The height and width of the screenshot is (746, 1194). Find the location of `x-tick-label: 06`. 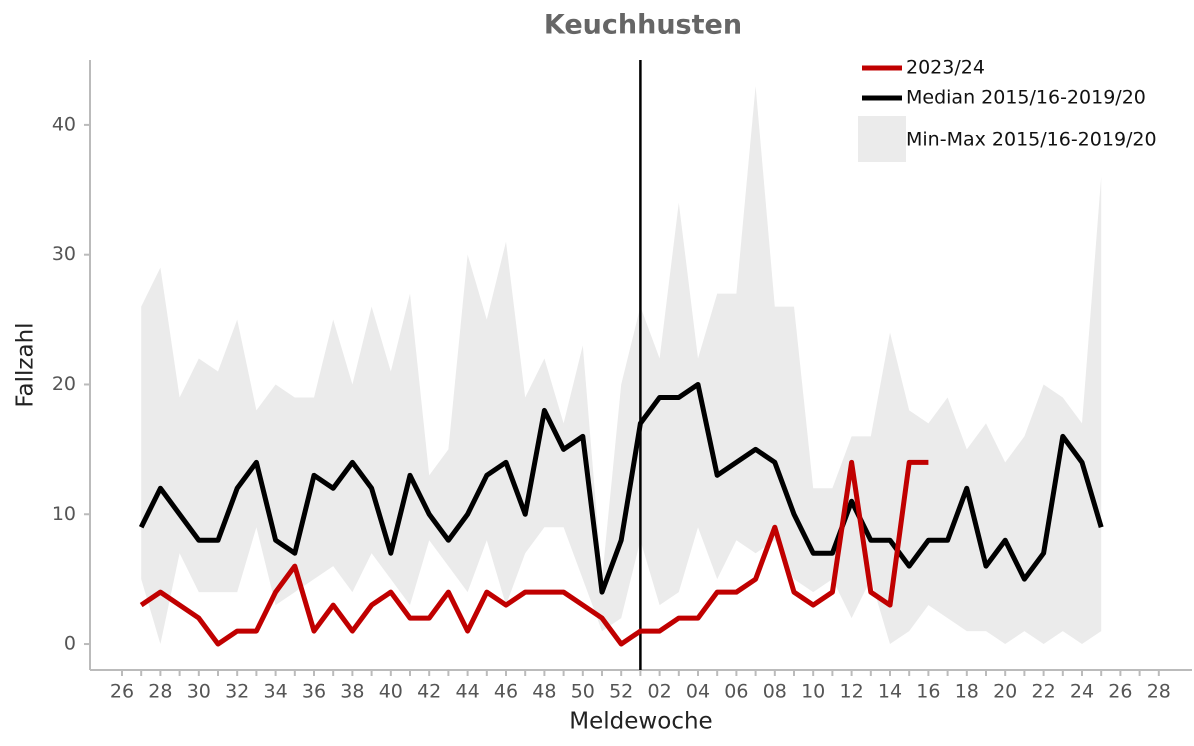

x-tick-label: 06 is located at coordinates (736, 692).